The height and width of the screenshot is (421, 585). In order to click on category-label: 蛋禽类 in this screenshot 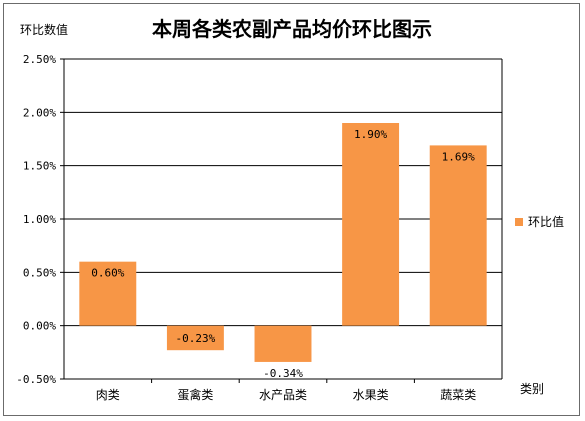, I will do `click(195, 394)`.